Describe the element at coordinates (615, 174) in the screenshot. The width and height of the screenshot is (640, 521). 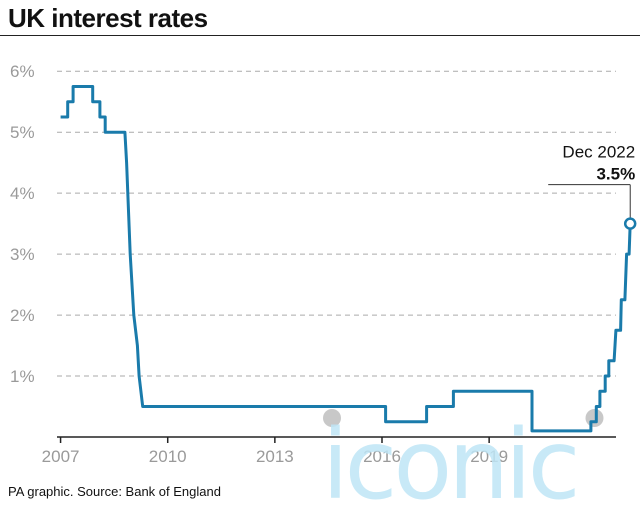
I see `annotation-value: 3.5%` at that location.